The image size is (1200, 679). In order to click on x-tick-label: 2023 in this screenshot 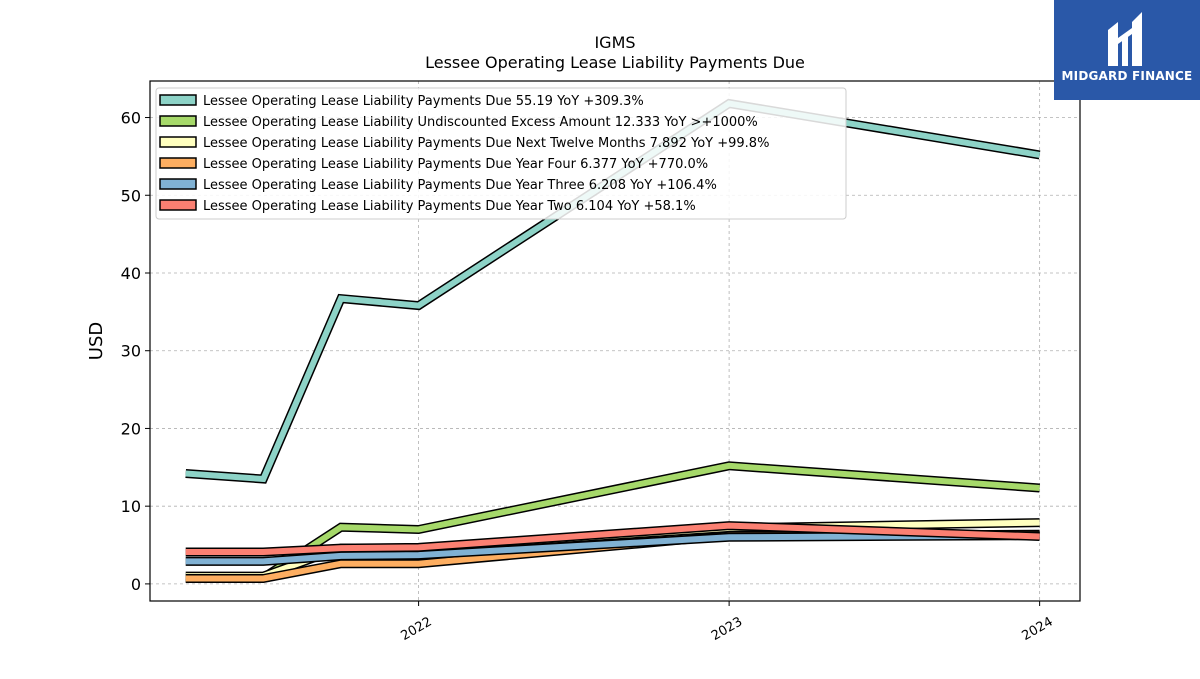, I will do `click(727, 629)`.